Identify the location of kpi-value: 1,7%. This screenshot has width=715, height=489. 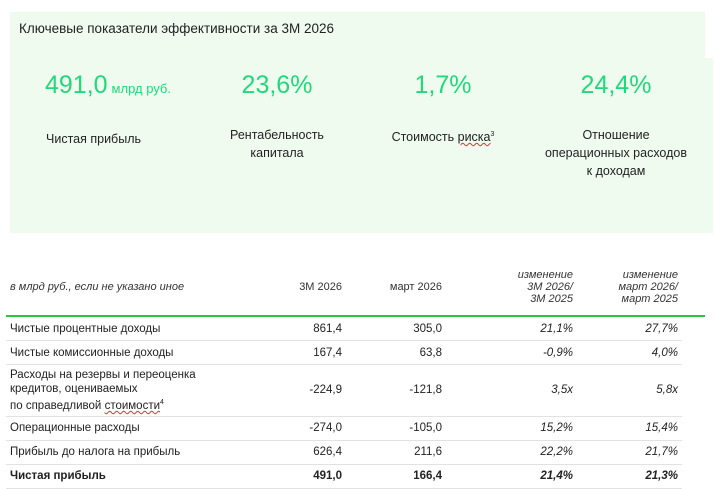
(443, 85).